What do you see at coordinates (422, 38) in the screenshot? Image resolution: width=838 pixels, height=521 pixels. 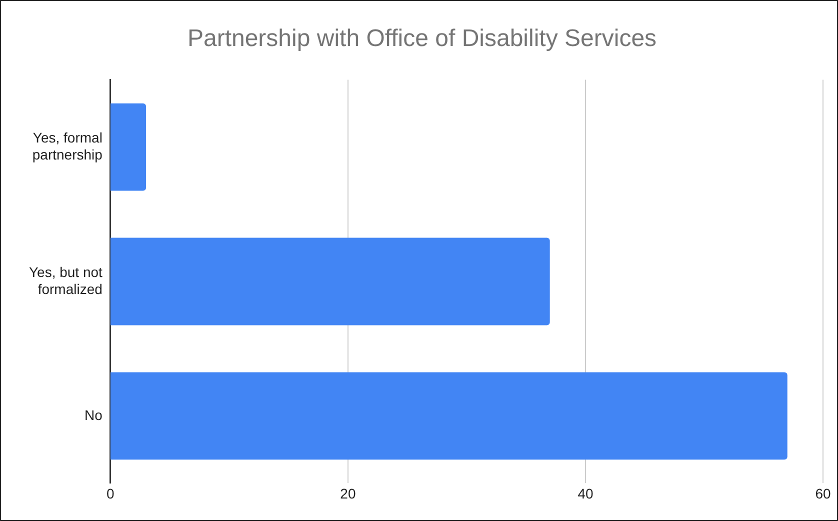 I see `chart-title: Partnership with Office of Disability Services` at bounding box center [422, 38].